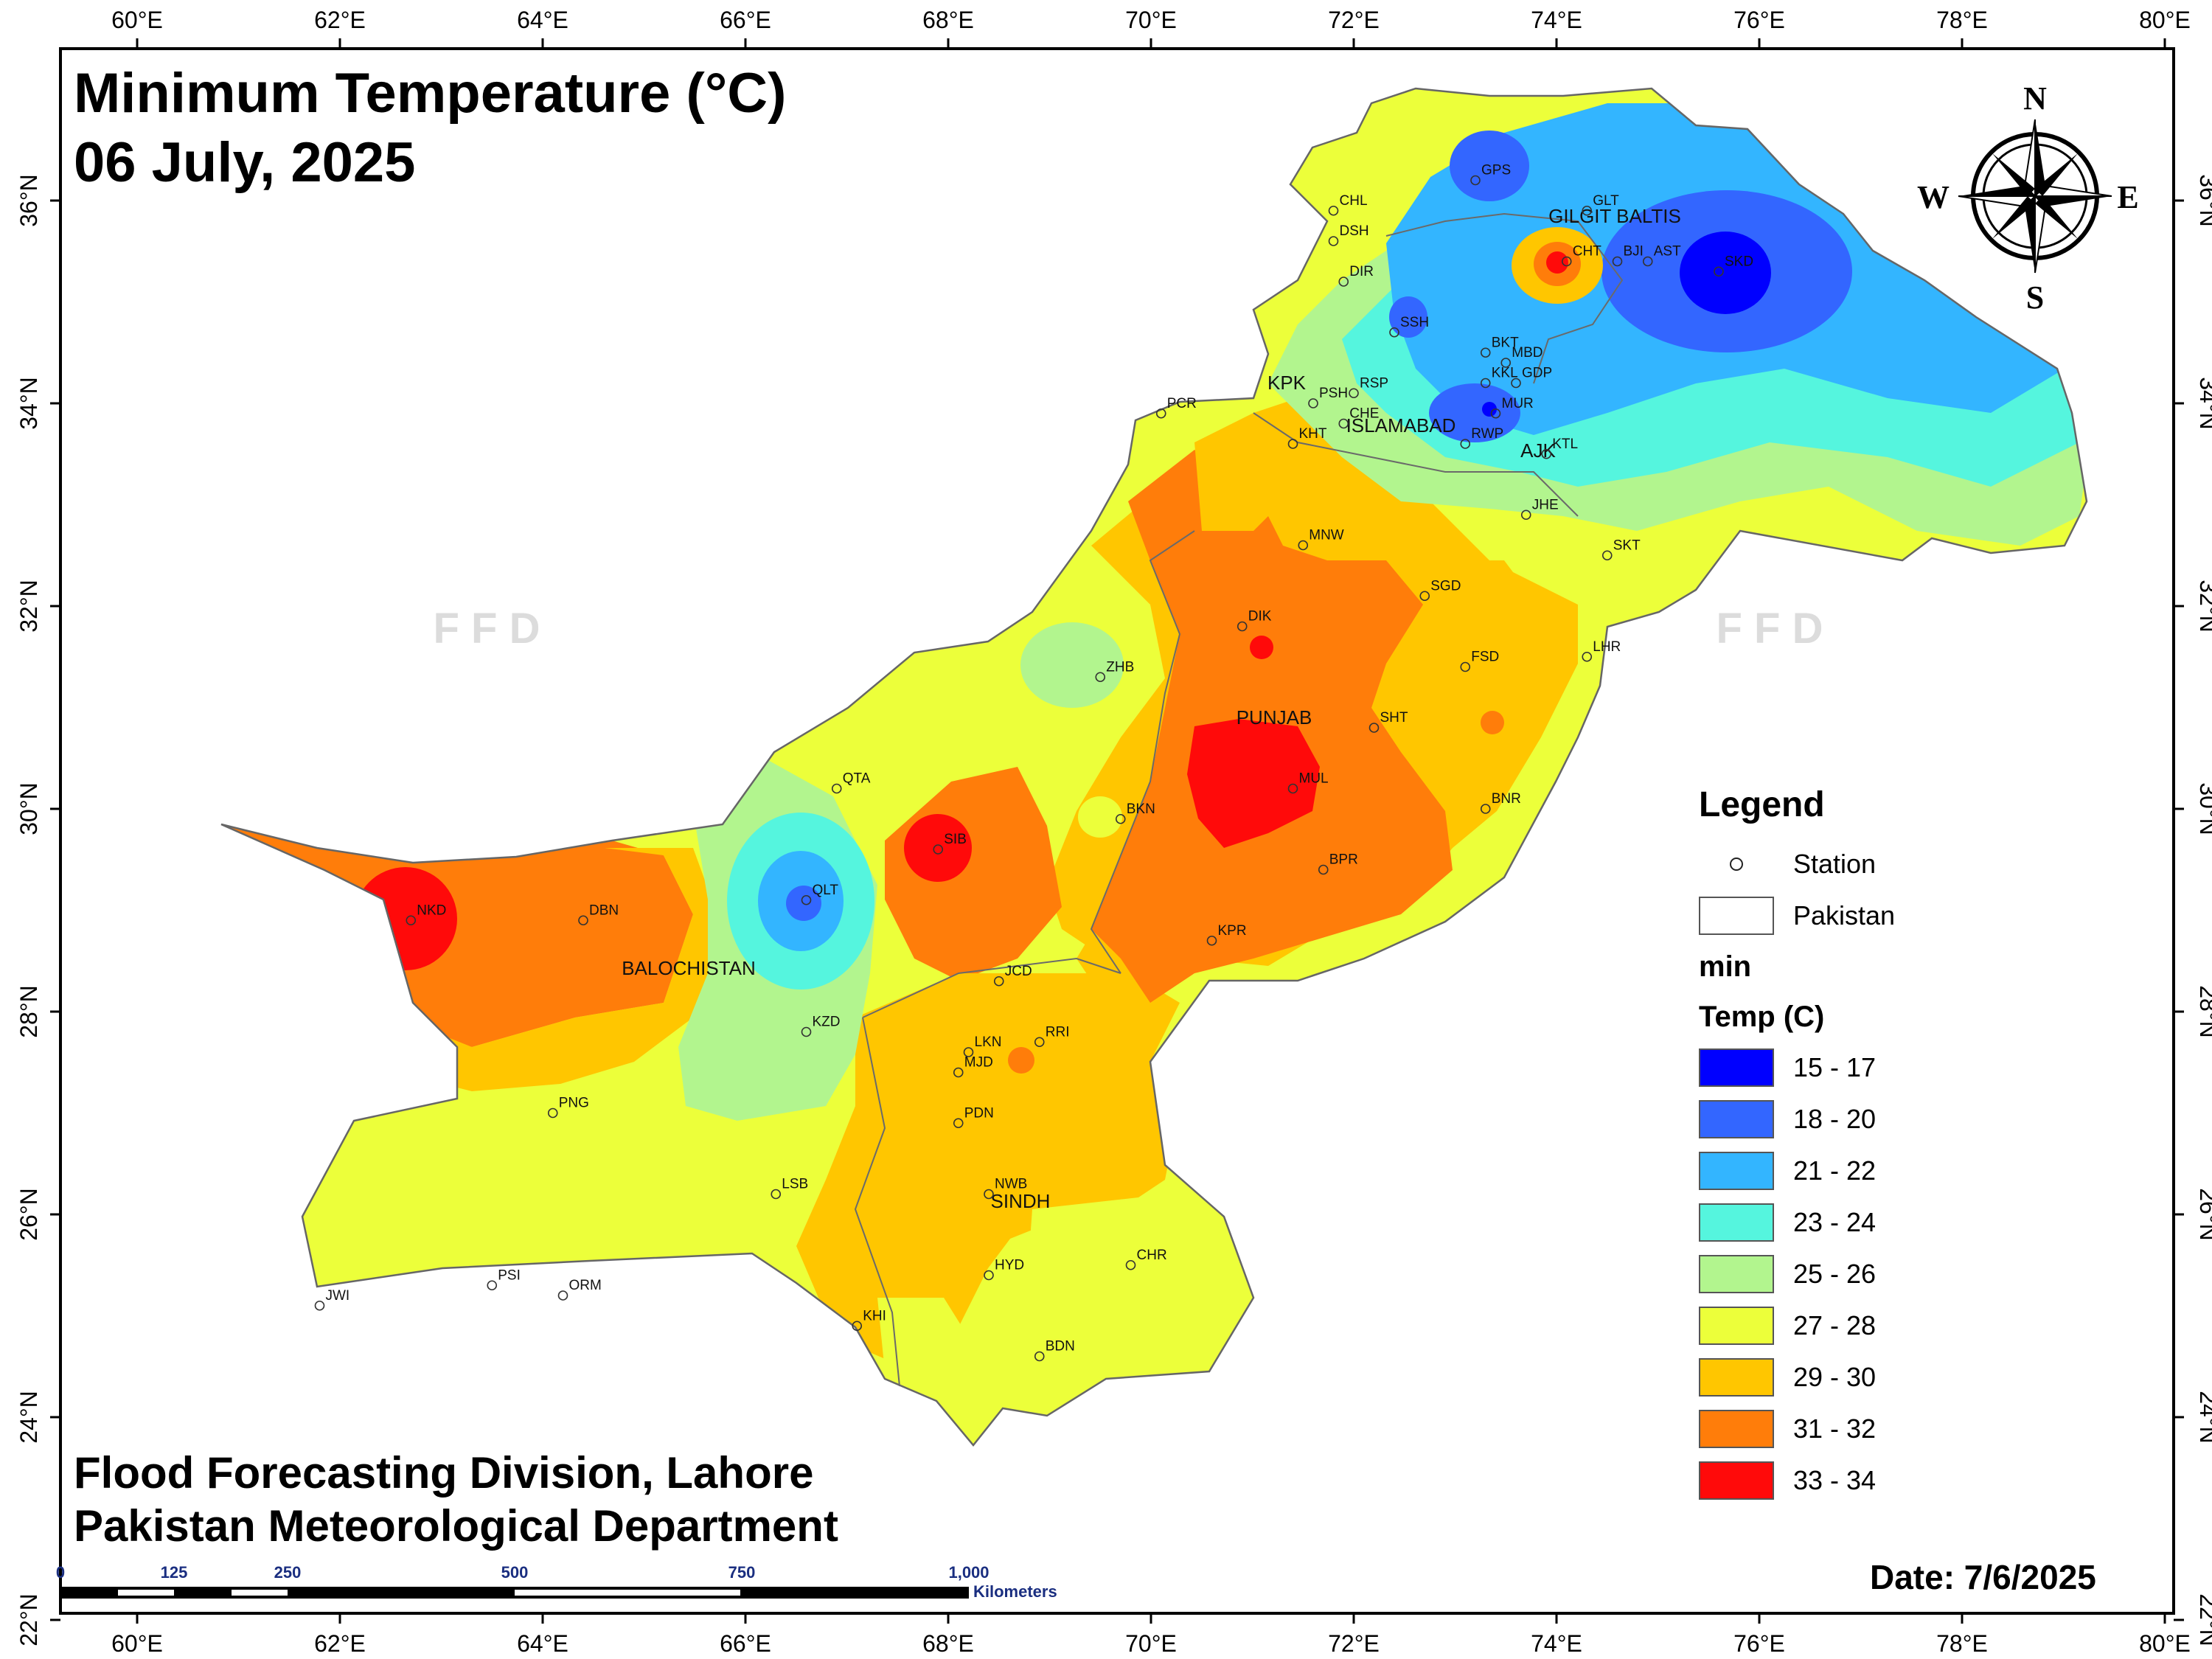 This screenshot has width=2212, height=1659. Describe the element at coordinates (1835, 1325) in the screenshot. I see `legend-class-label: 27 - 28` at that location.